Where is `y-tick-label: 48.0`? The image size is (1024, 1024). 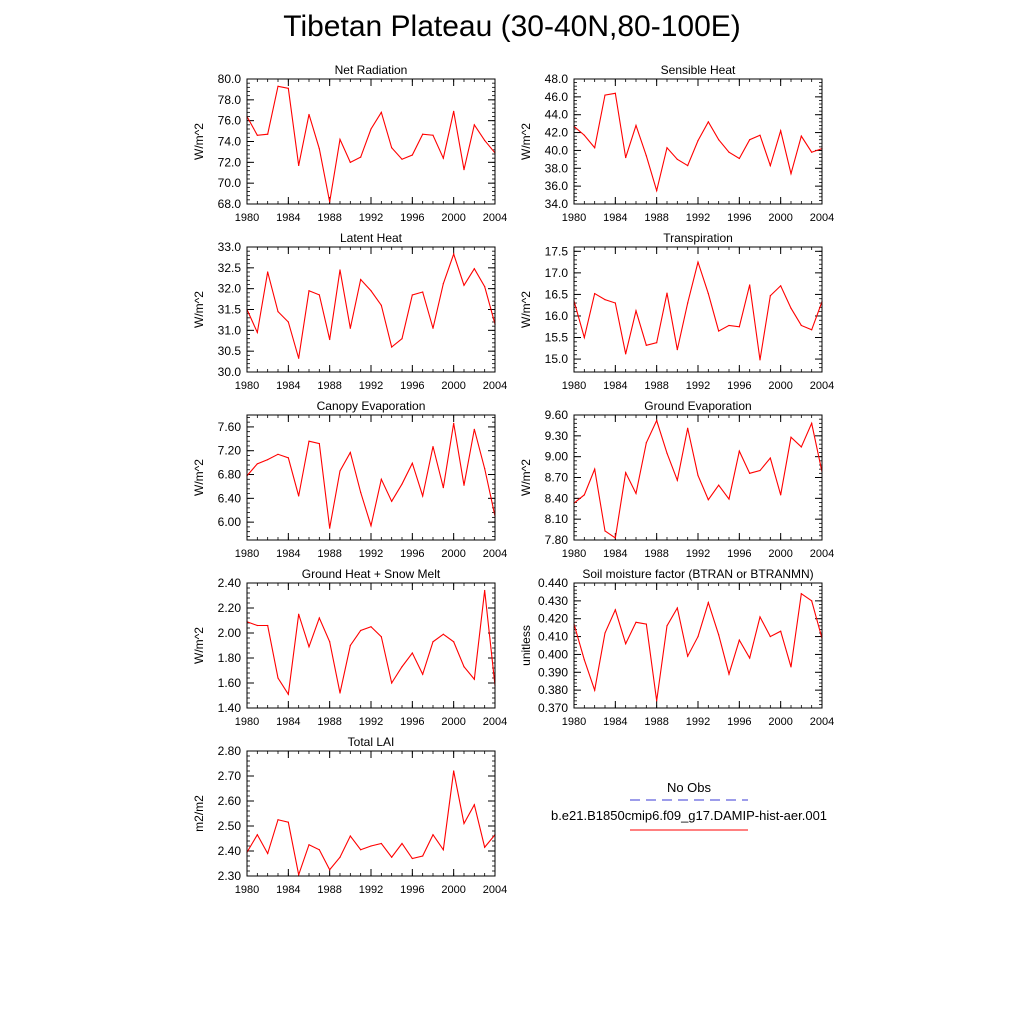
y-tick-label: 48.0 is located at coordinates (557, 79).